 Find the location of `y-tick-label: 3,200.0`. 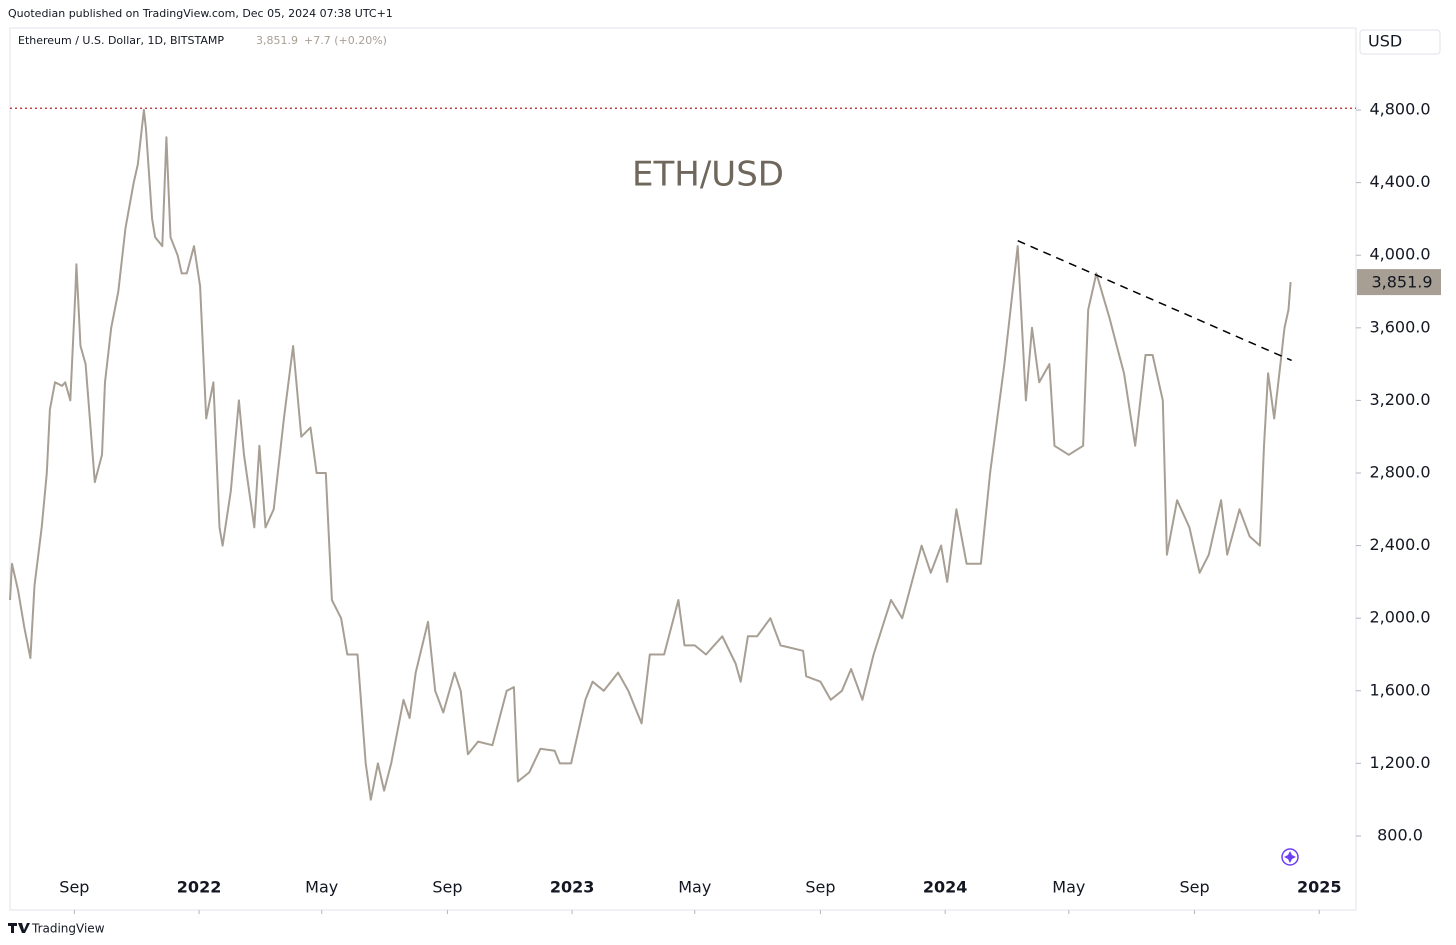

y-tick-label: 3,200.0 is located at coordinates (1399, 399).